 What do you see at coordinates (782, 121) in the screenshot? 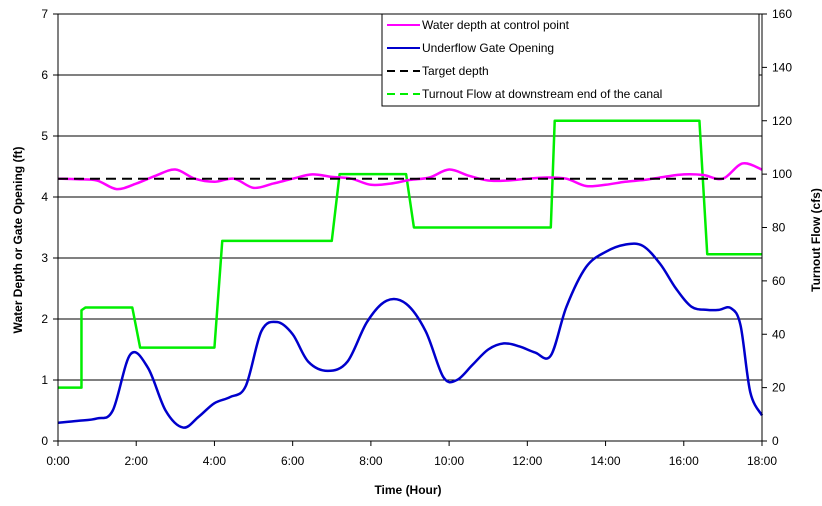
I see `right-tick-label: 120` at bounding box center [782, 121].